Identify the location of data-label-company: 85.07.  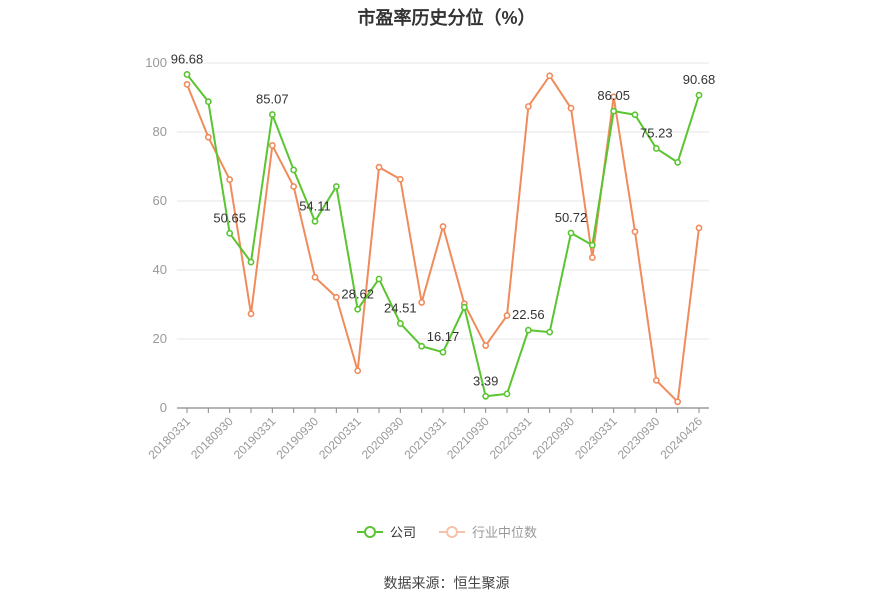
(272, 99).